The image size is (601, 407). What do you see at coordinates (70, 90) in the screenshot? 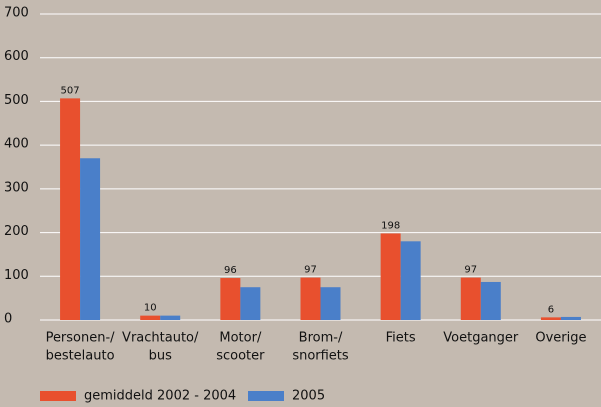
I see `data-label: 507` at bounding box center [70, 90].